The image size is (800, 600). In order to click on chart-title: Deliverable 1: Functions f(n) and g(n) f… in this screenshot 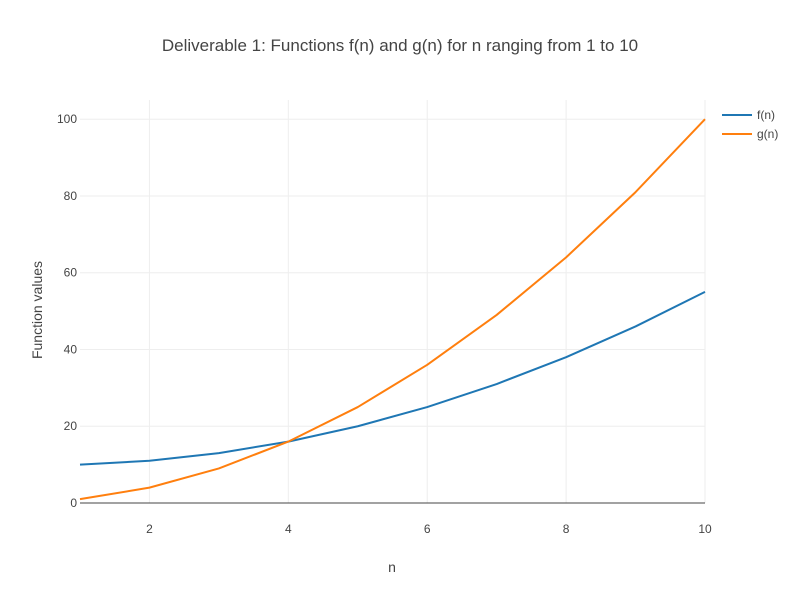, I will do `click(400, 45)`.